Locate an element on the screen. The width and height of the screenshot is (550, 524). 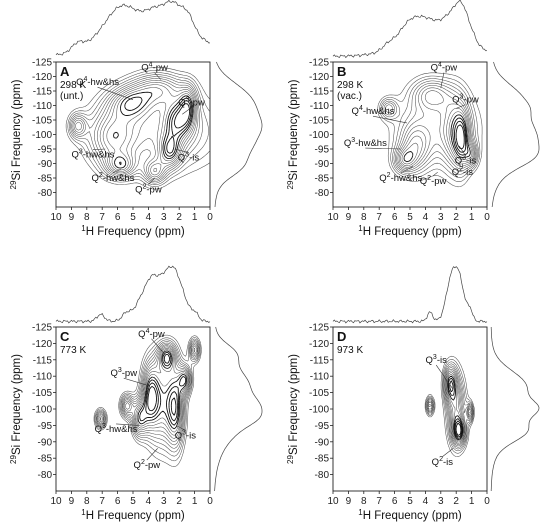
annotation-label: Q2-pw is located at coordinates (147, 465).